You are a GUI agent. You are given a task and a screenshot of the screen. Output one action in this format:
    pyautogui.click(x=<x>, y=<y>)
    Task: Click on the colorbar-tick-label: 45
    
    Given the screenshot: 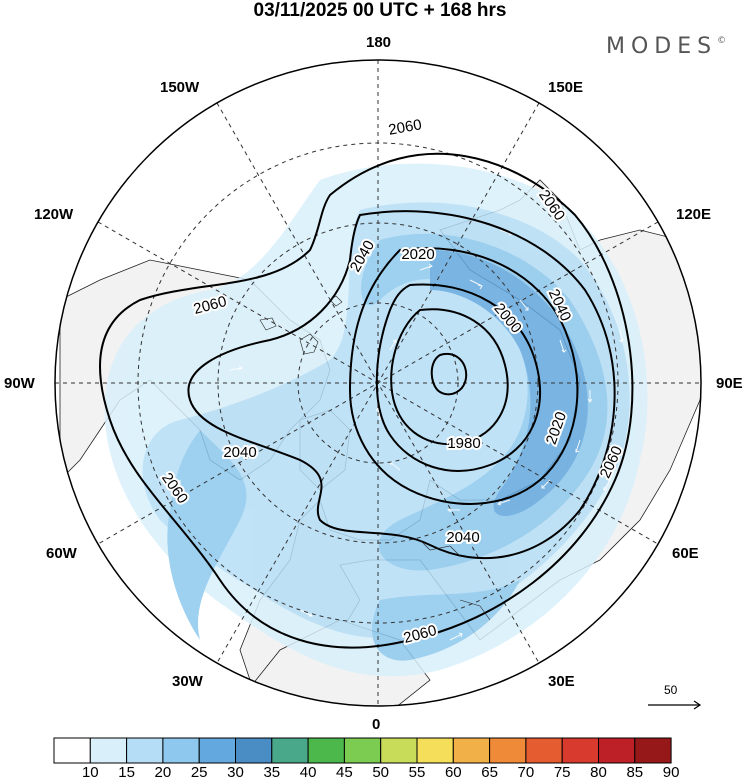 What is the action you would take?
    pyautogui.click(x=344, y=772)
    